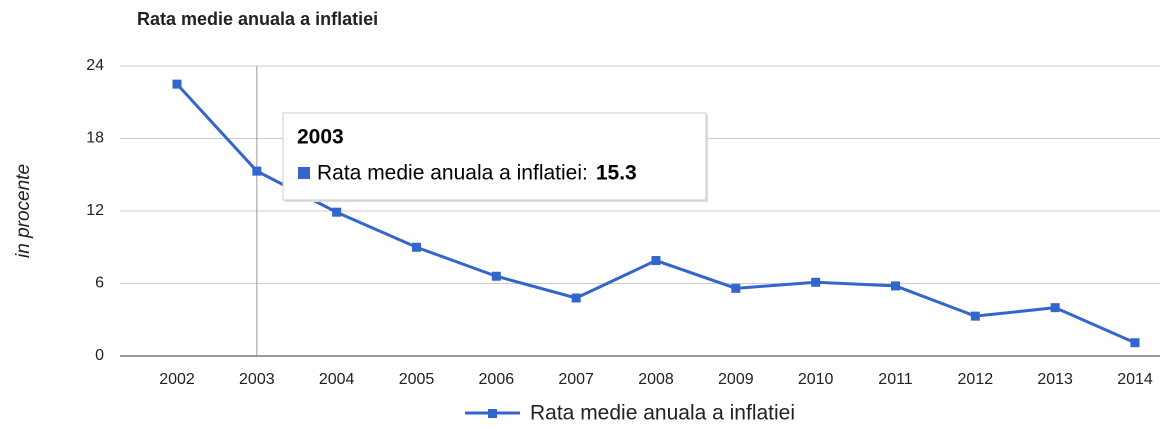 Image resolution: width=1163 pixels, height=429 pixels. I want to click on y-axis-label: in procente, so click(23, 211).